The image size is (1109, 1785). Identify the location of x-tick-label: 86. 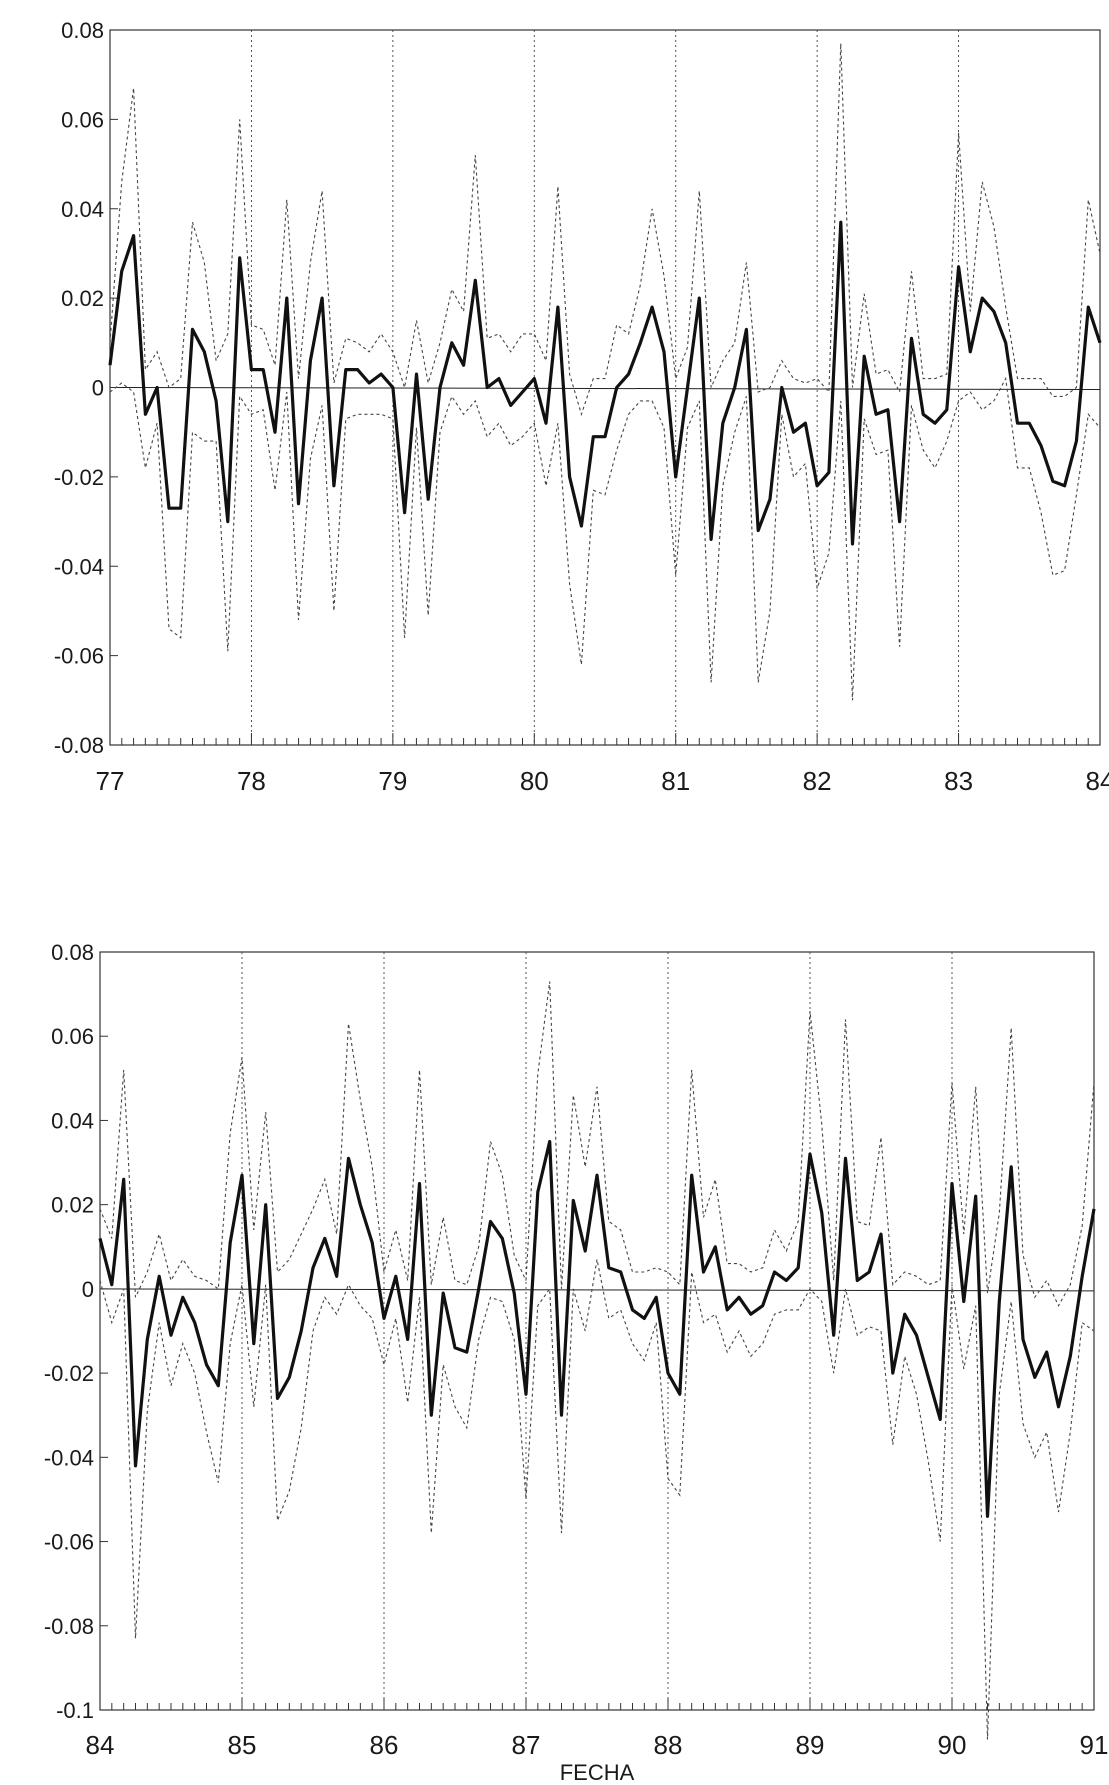
(384, 1745).